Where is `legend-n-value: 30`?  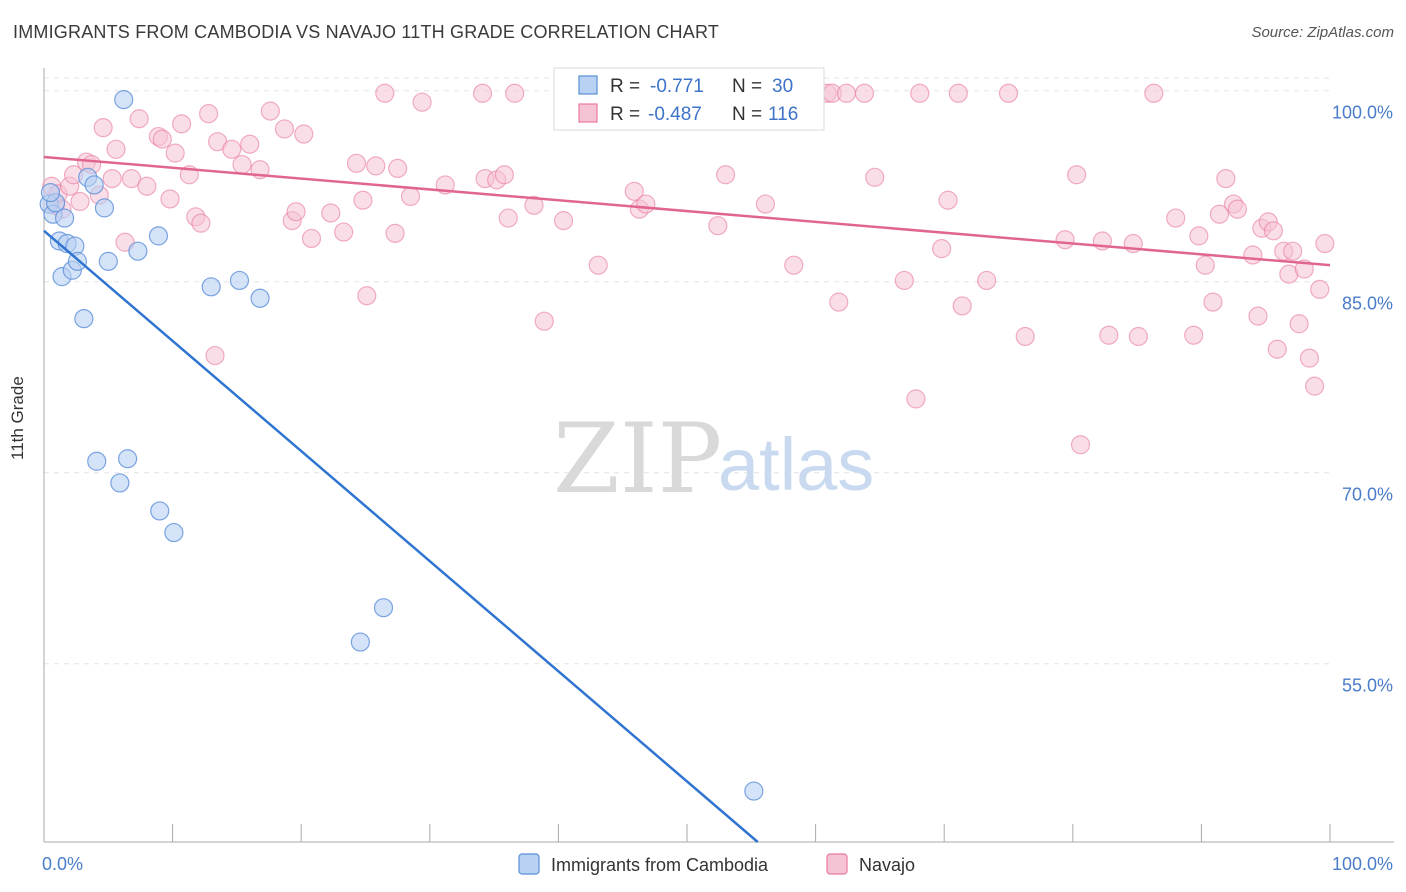
legend-n-value: 30 is located at coordinates (782, 86).